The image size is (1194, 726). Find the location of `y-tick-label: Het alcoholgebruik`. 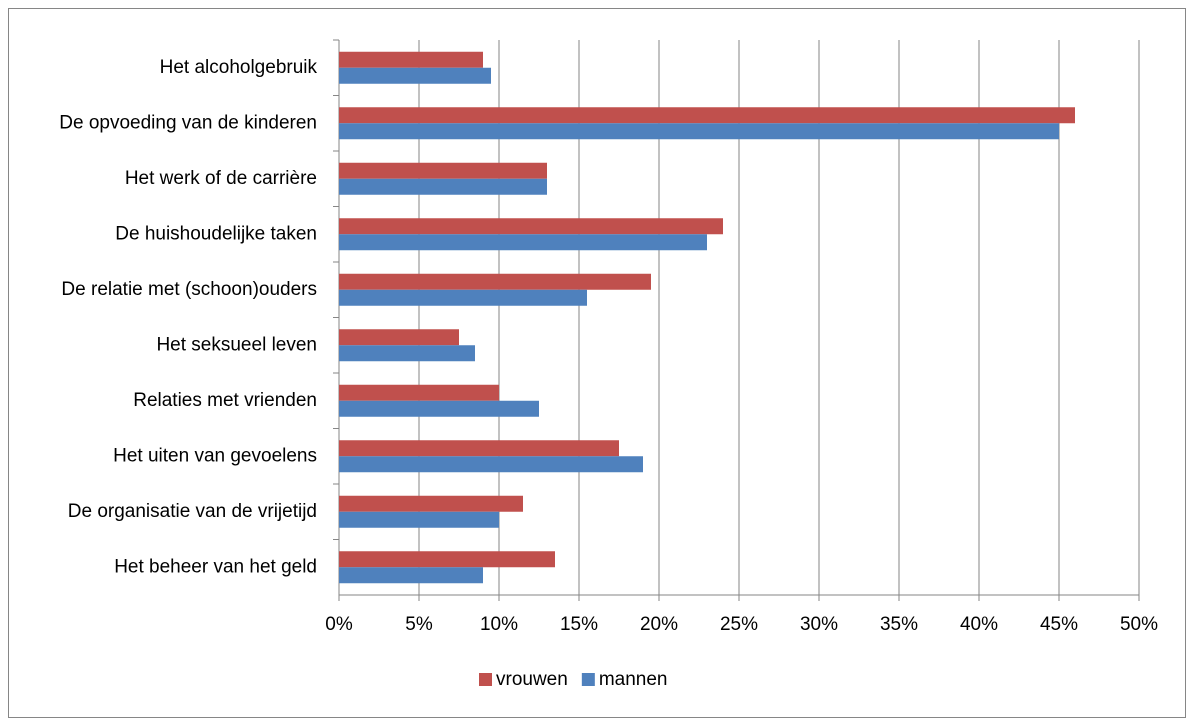

y-tick-label: Het alcoholgebruik is located at coordinates (239, 67).